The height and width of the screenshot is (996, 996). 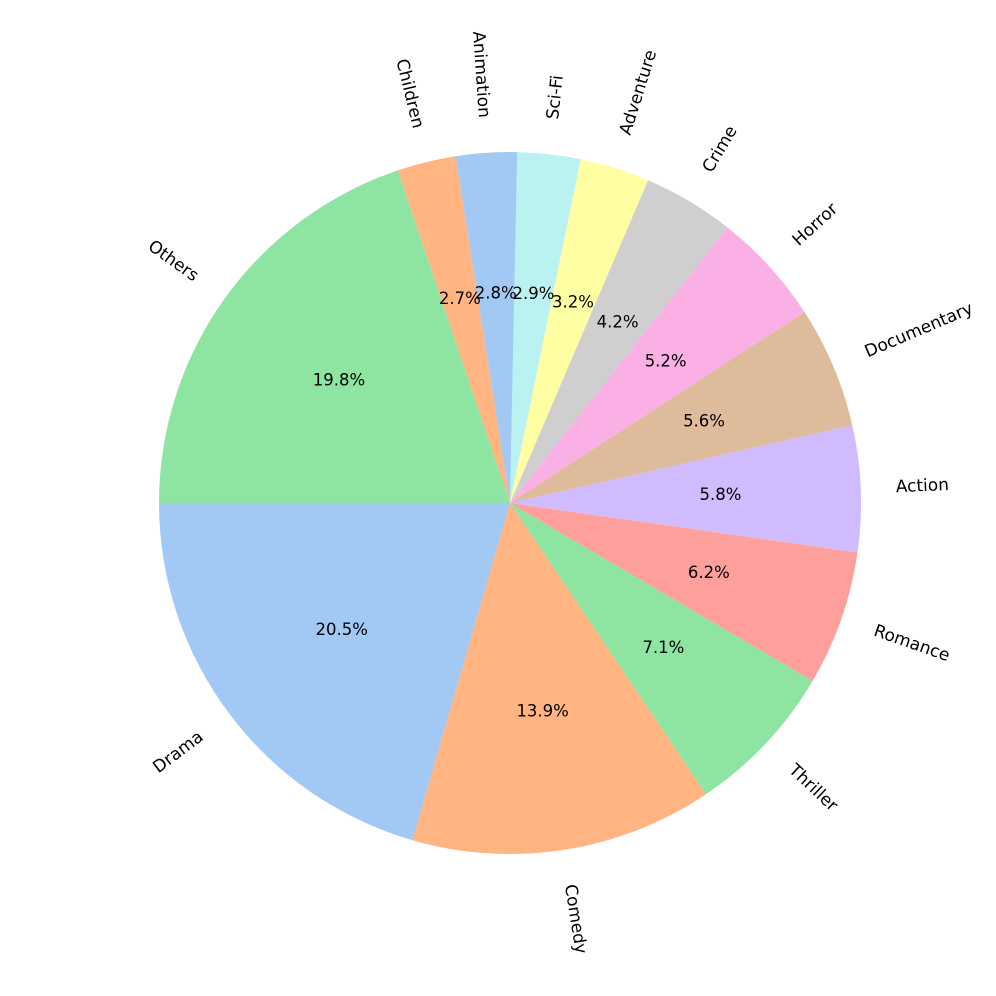 I want to click on pie-slice-children, so click(x=453, y=330).